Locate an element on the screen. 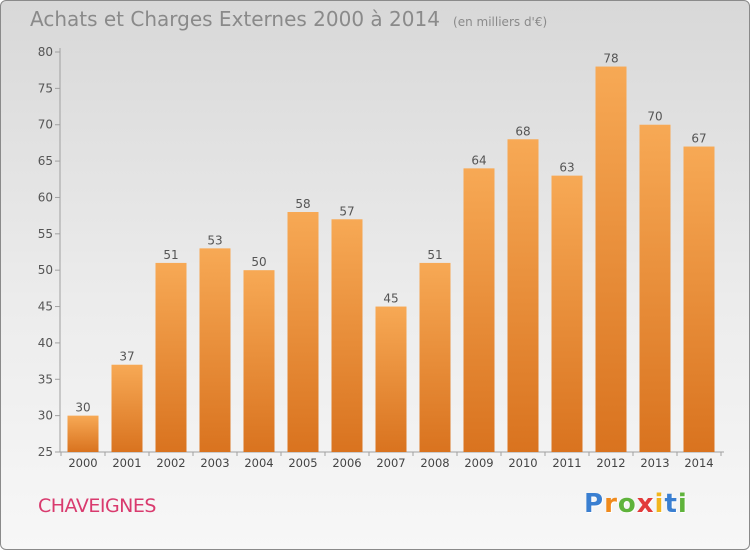  bar-2002 is located at coordinates (171, 357).